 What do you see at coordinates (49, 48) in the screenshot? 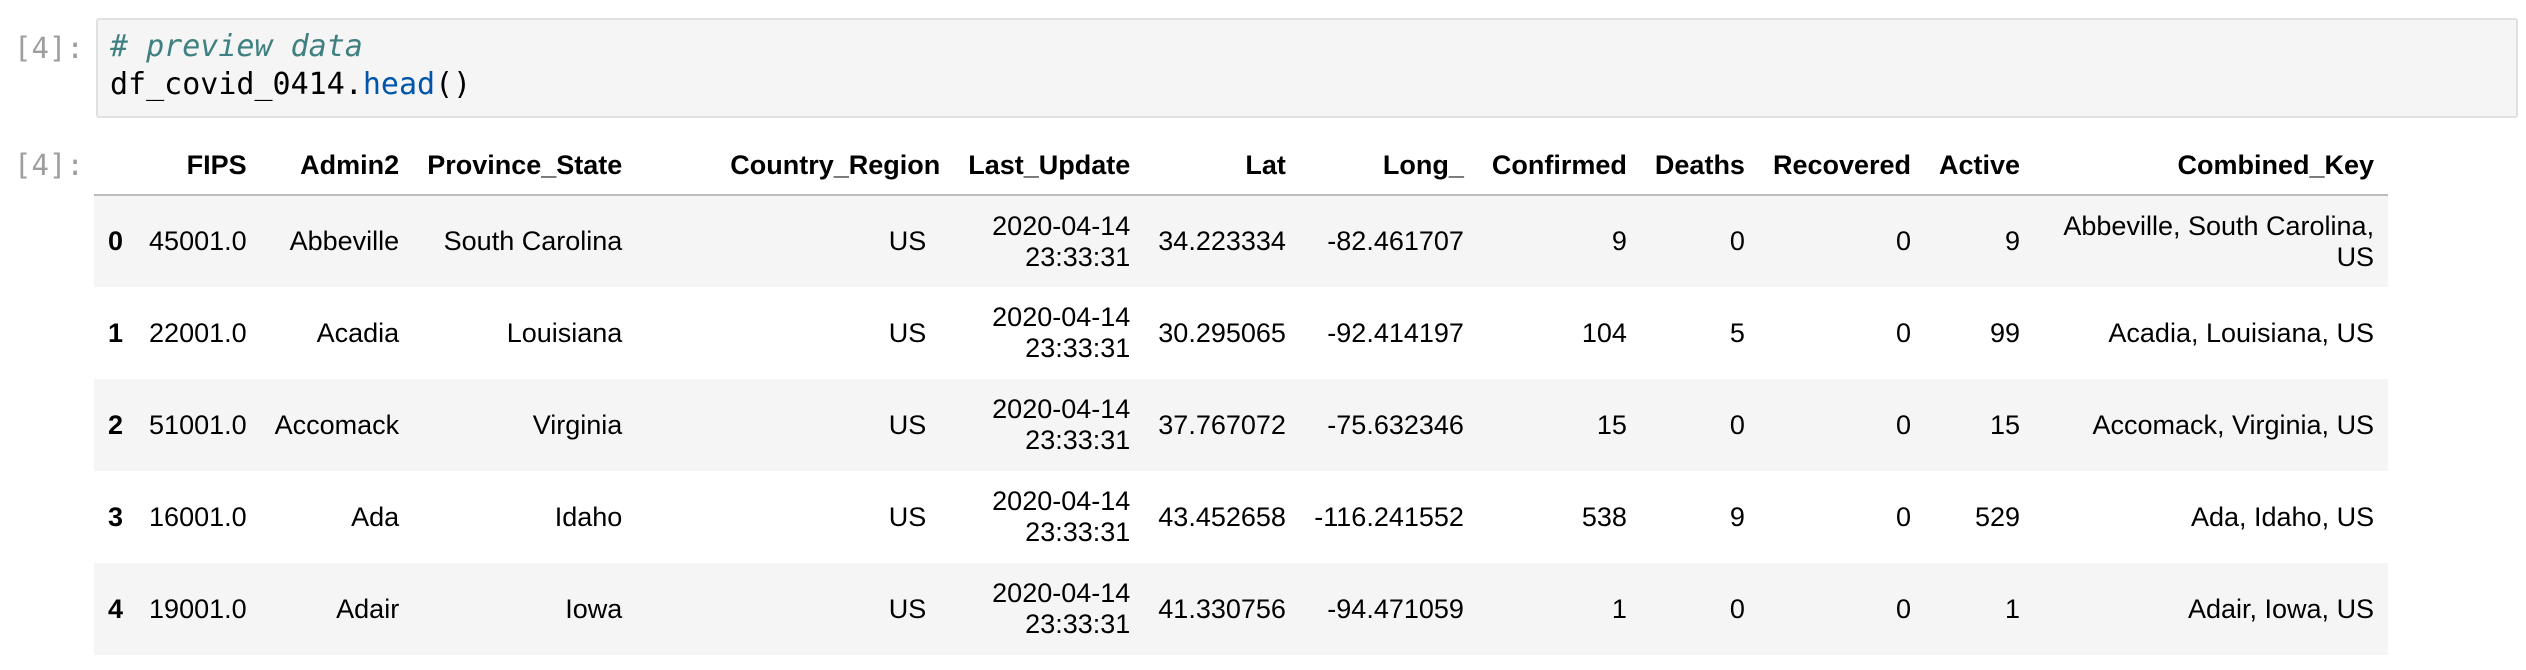
I see `input-prompt: [4]:` at bounding box center [49, 48].